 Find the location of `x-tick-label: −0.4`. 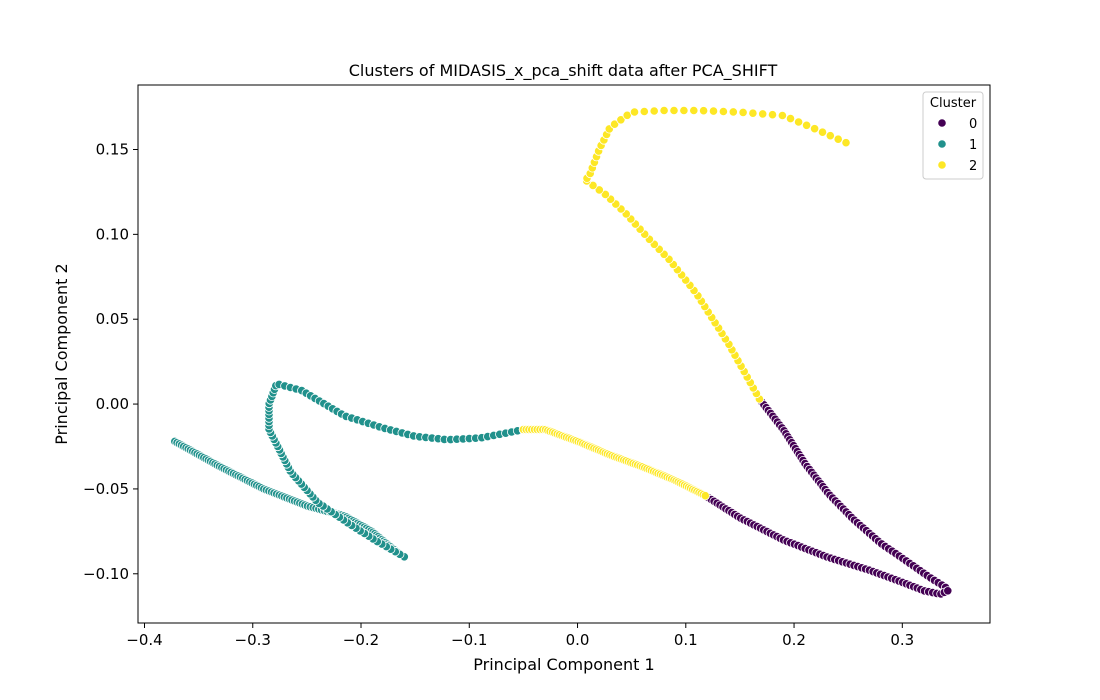

x-tick-label: −0.4 is located at coordinates (144, 640).